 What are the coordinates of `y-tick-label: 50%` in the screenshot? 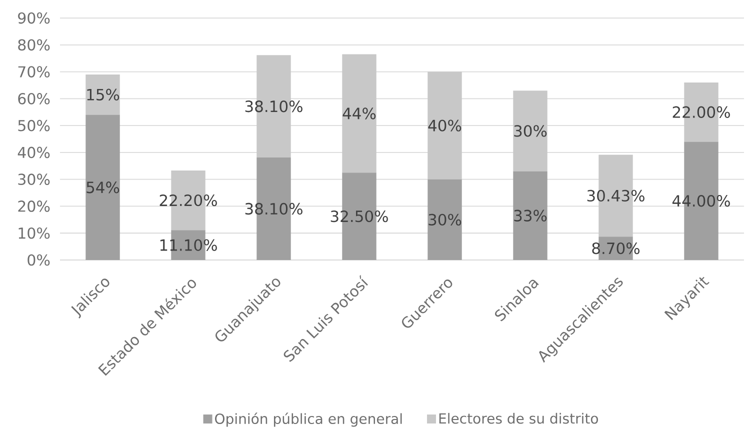 It's located at (34, 126).